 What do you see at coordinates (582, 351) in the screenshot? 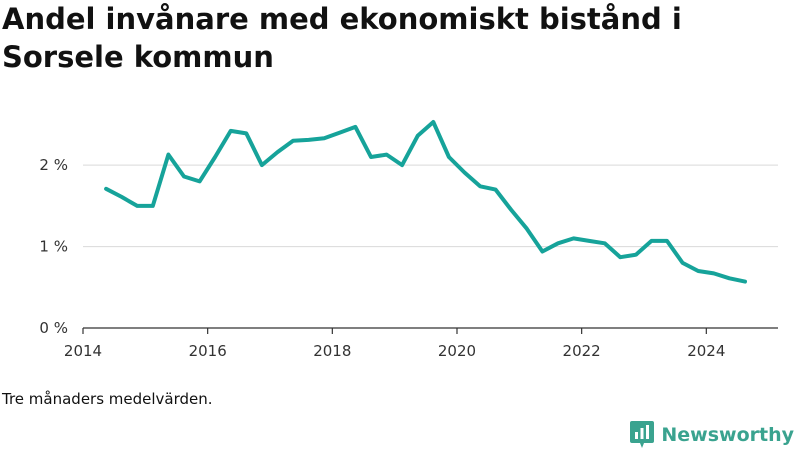
I see `x-tick-label: 2022` at bounding box center [582, 351].